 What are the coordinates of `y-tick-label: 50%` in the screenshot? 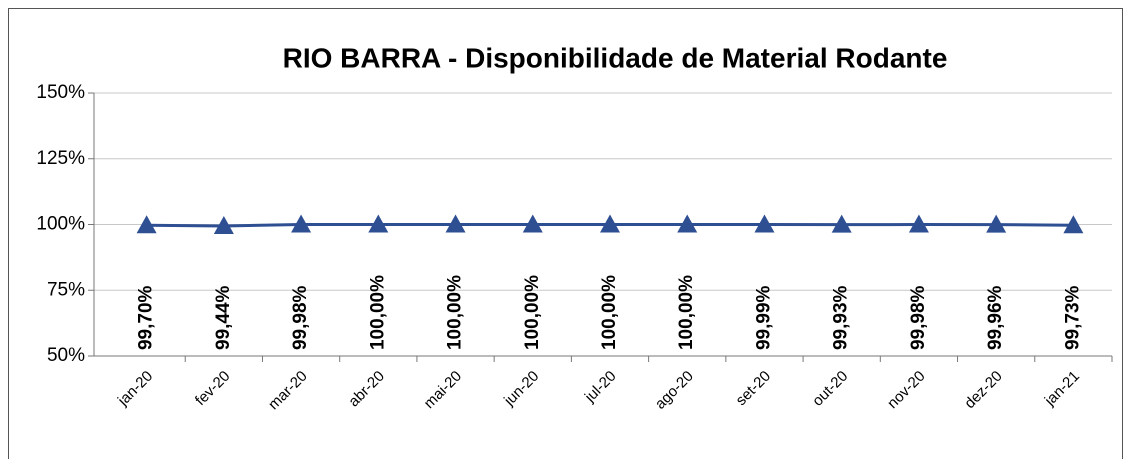 It's located at (66, 355).